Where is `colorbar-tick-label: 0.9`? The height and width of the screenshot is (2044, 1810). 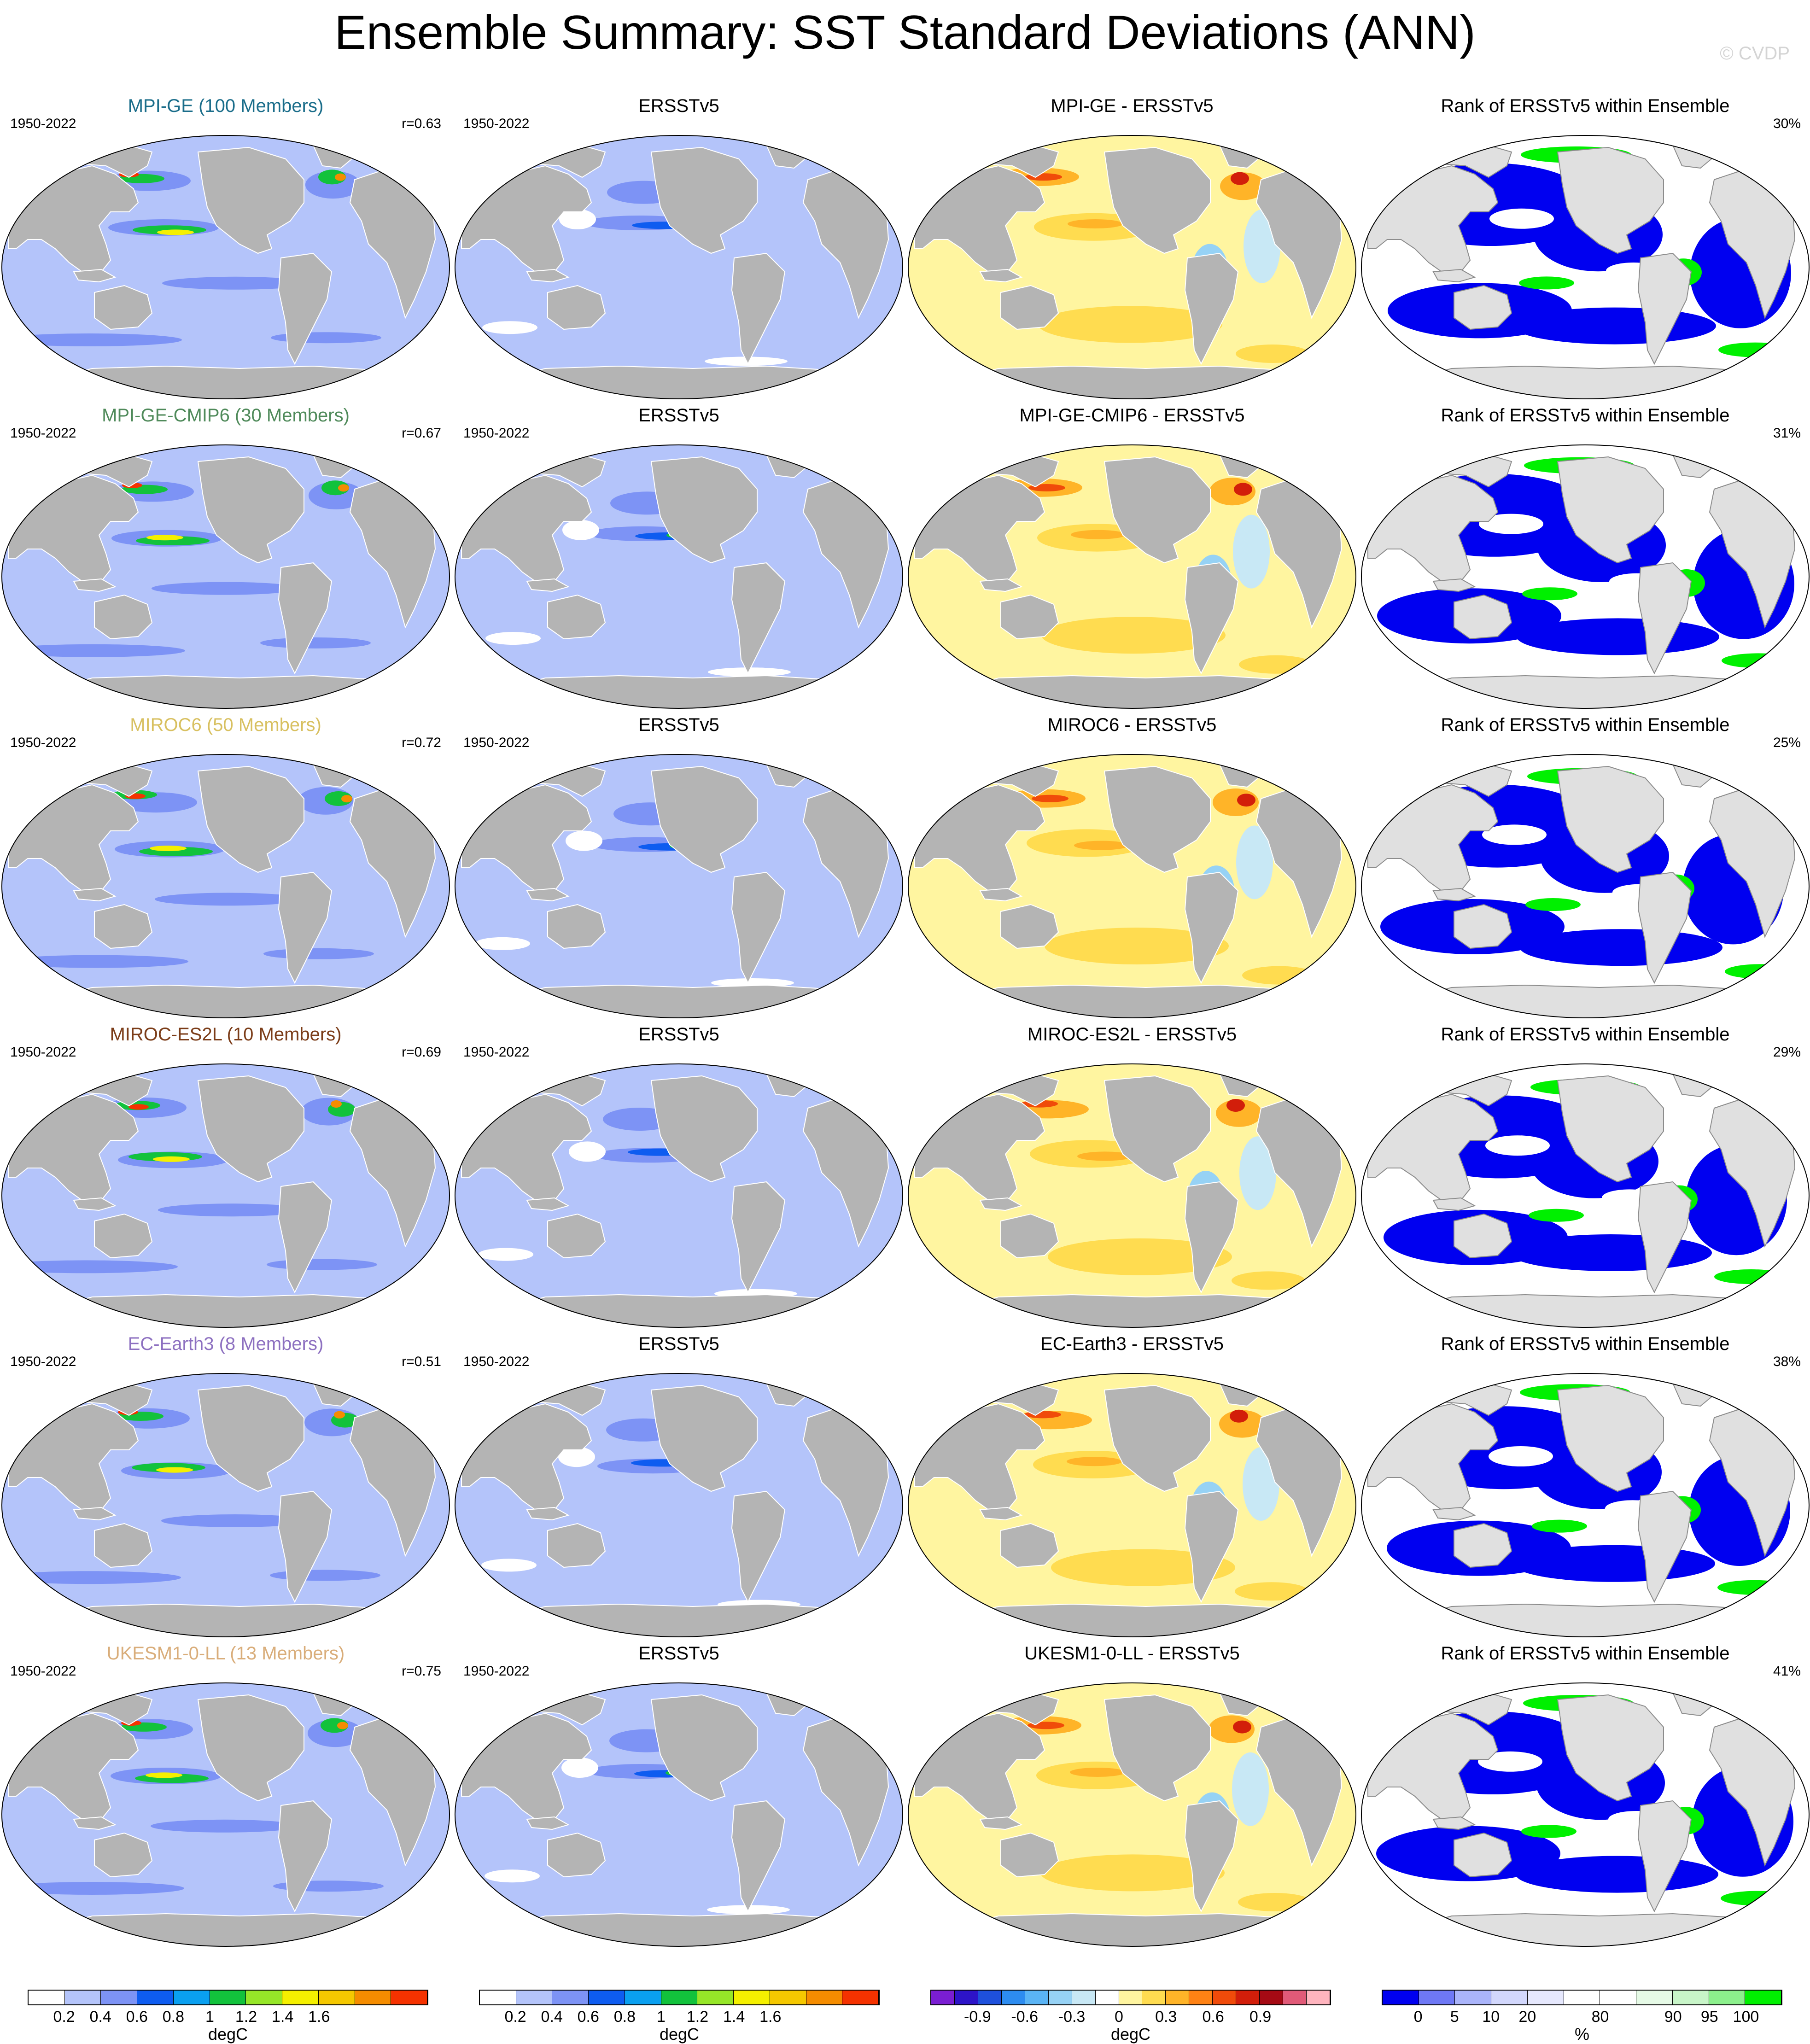
colorbar-tick-label: 0.9 is located at coordinates (1260, 2017).